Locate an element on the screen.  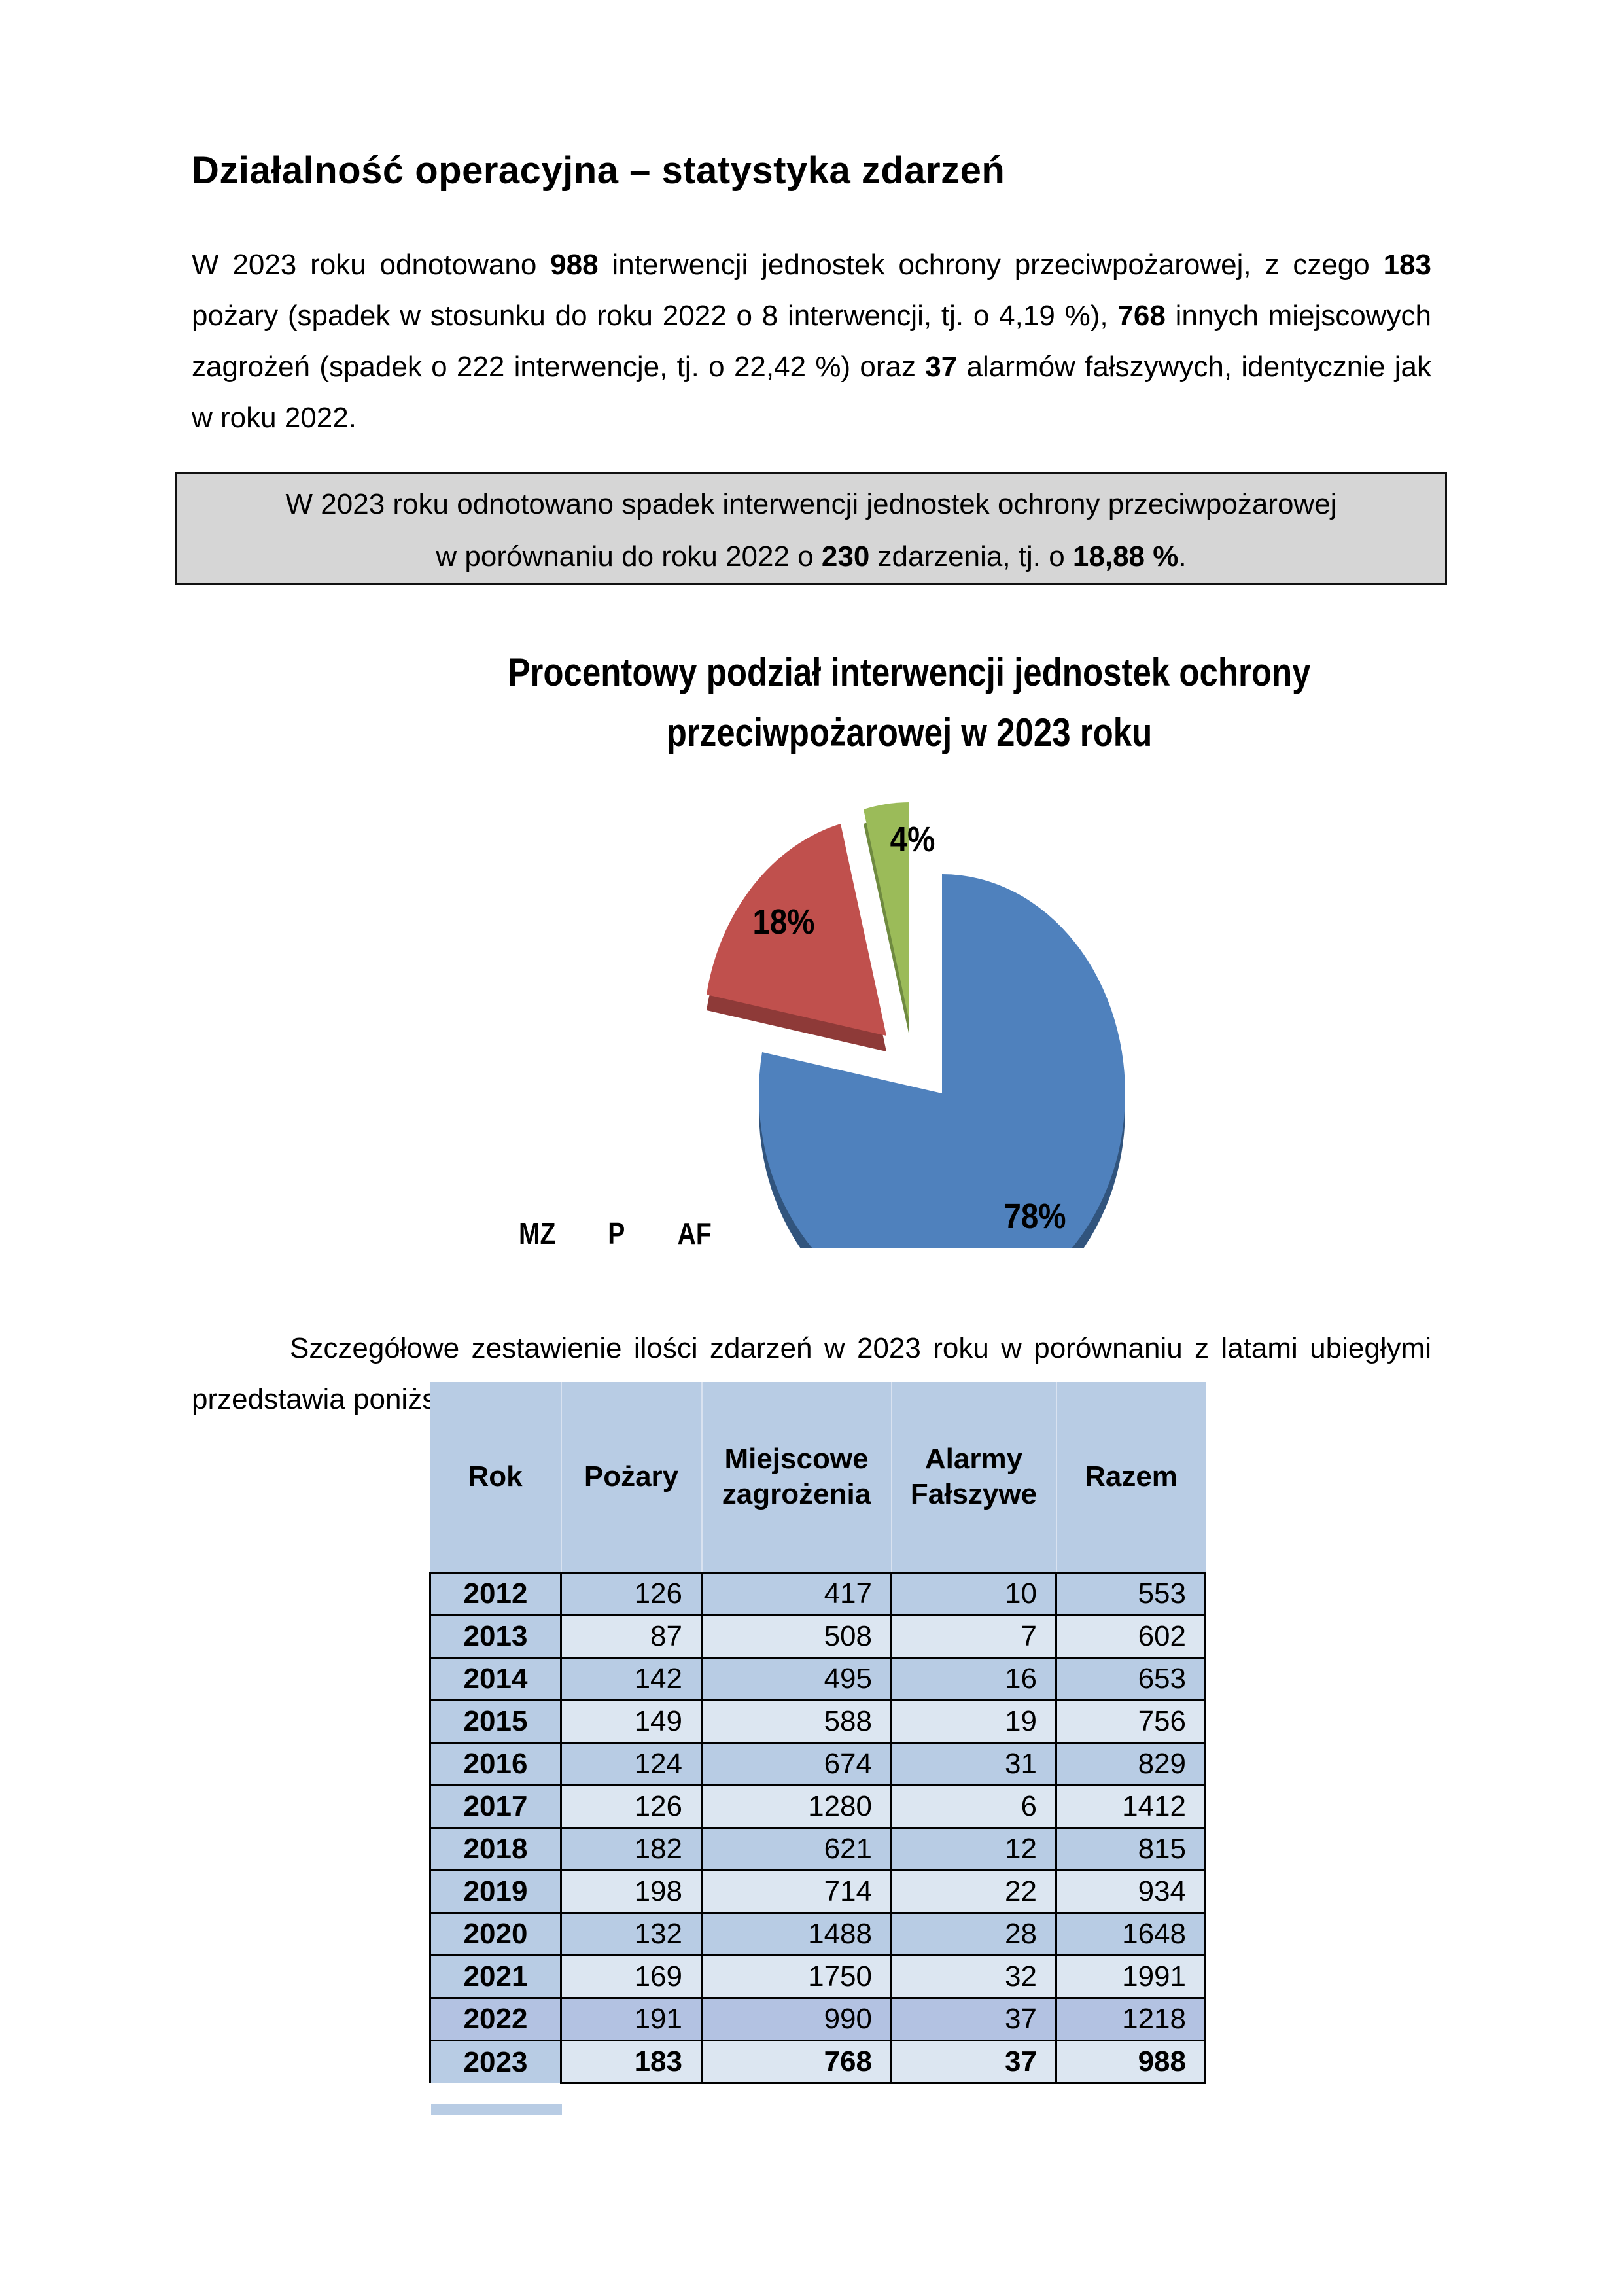
cell-af: 16 is located at coordinates (974, 1679).